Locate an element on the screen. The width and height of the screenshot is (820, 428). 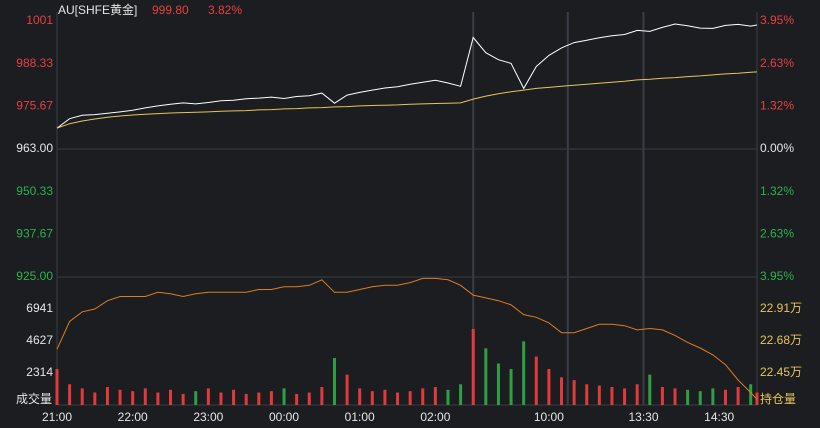
x-tick-label: 00:00 is located at coordinates (284, 417).